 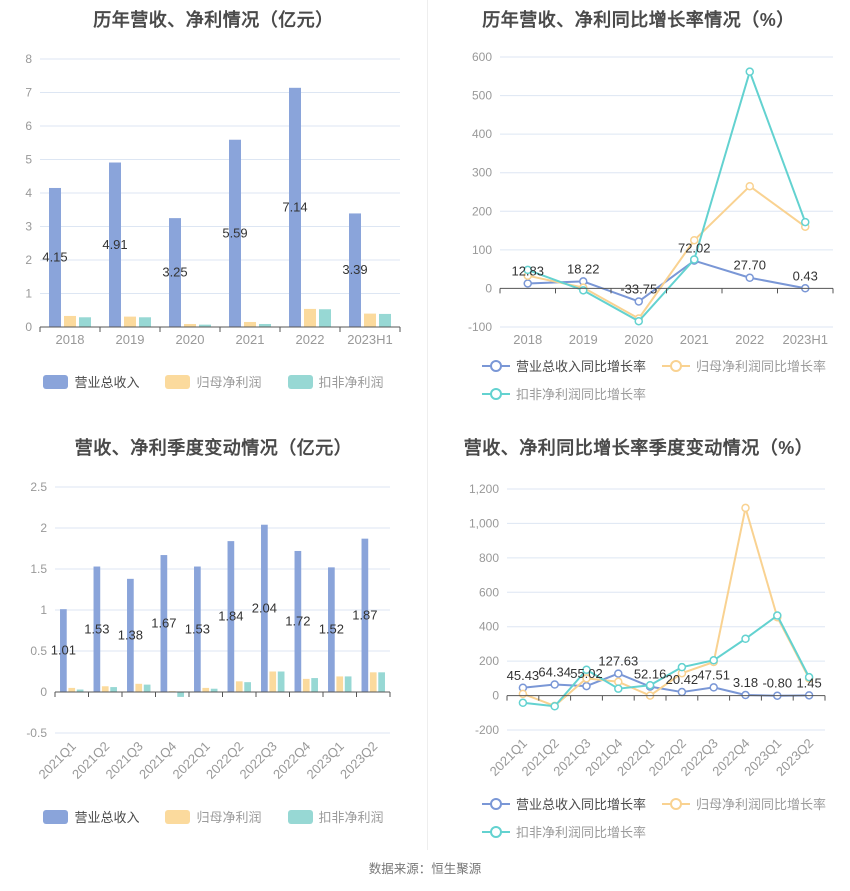 I want to click on y-axis-label: 8, so click(x=28, y=59).